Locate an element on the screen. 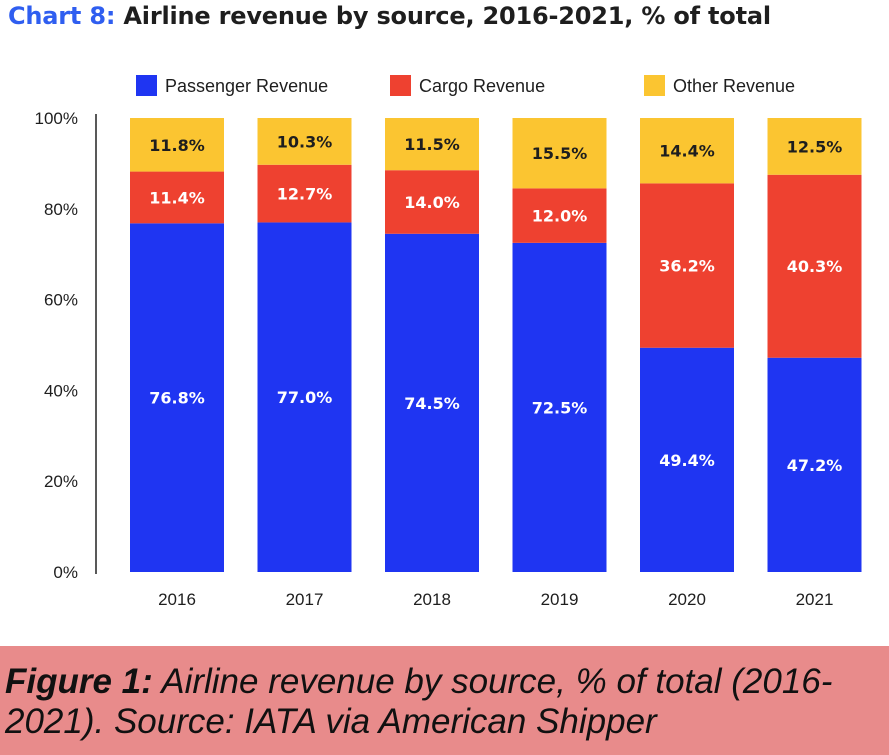 The height and width of the screenshot is (755, 889). legend-label: Cargo Revenue is located at coordinates (482, 86).